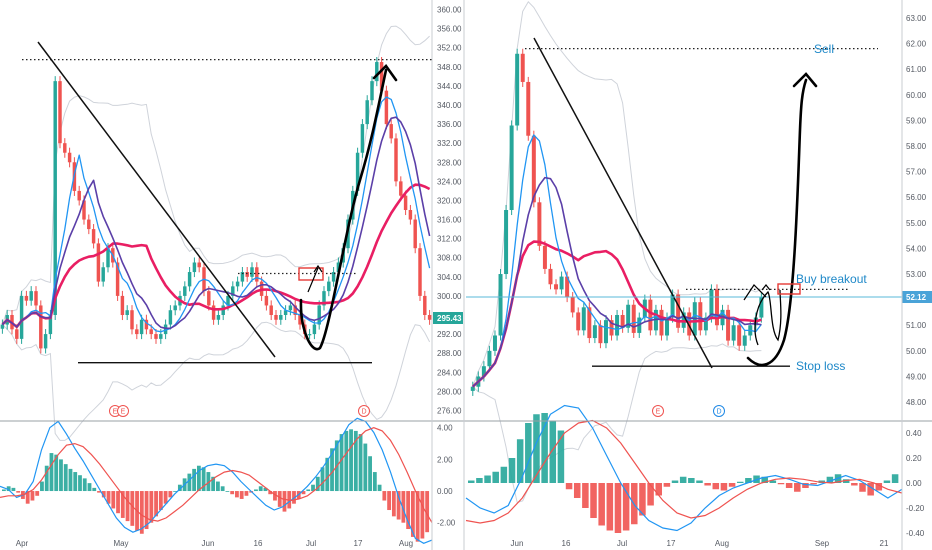 The width and height of the screenshot is (932, 550). Describe the element at coordinates (684, 471) in the screenshot. I see `right-signal-line` at that location.